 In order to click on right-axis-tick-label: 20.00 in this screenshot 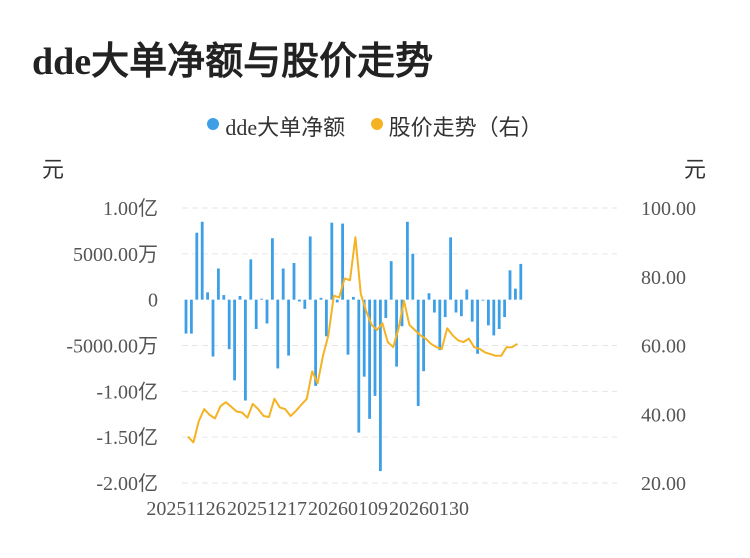, I will do `click(663, 484)`.